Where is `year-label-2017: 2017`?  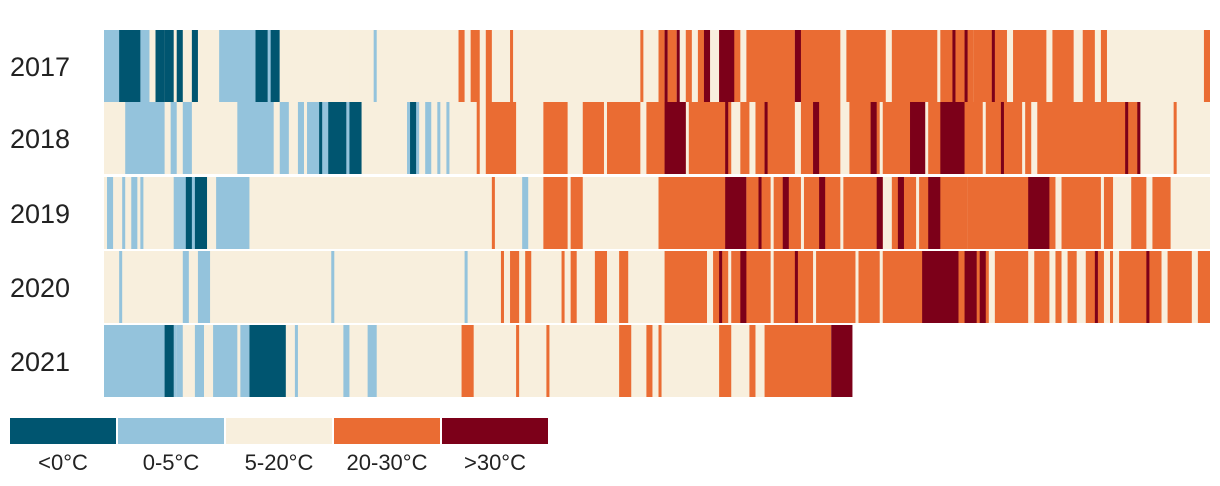 year-label-2017: 2017 is located at coordinates (40, 67).